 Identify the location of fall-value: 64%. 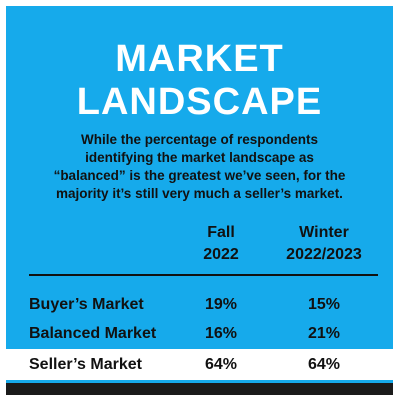
(221, 364).